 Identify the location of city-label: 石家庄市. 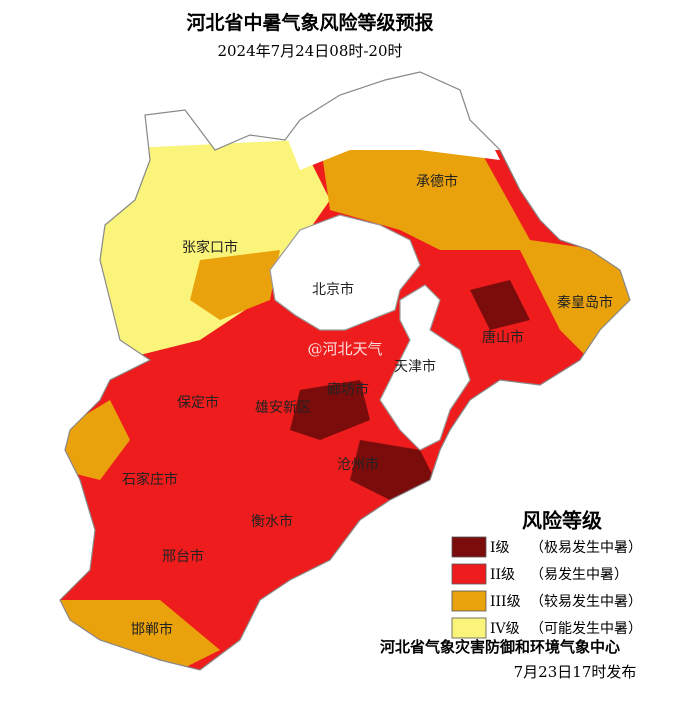
(150, 479).